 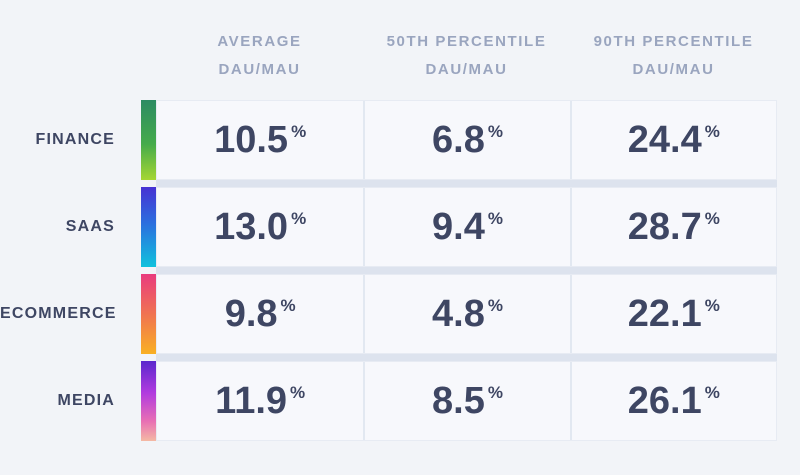 I want to click on value-text: 4.8, so click(x=458, y=314).